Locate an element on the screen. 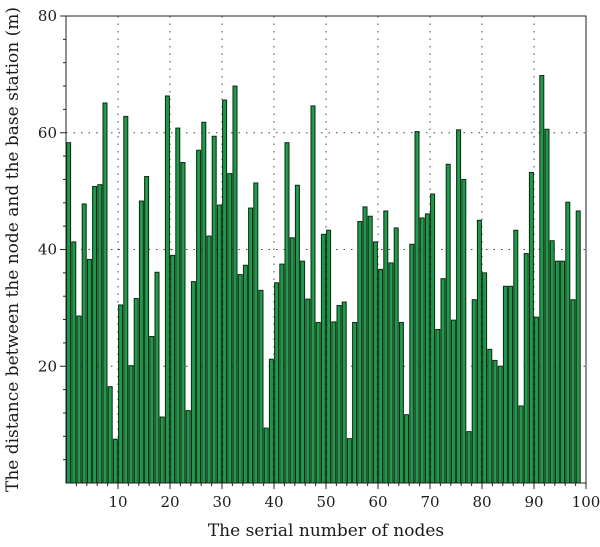 This screenshot has width=600, height=547. x-tick-label: 60 is located at coordinates (377, 502).